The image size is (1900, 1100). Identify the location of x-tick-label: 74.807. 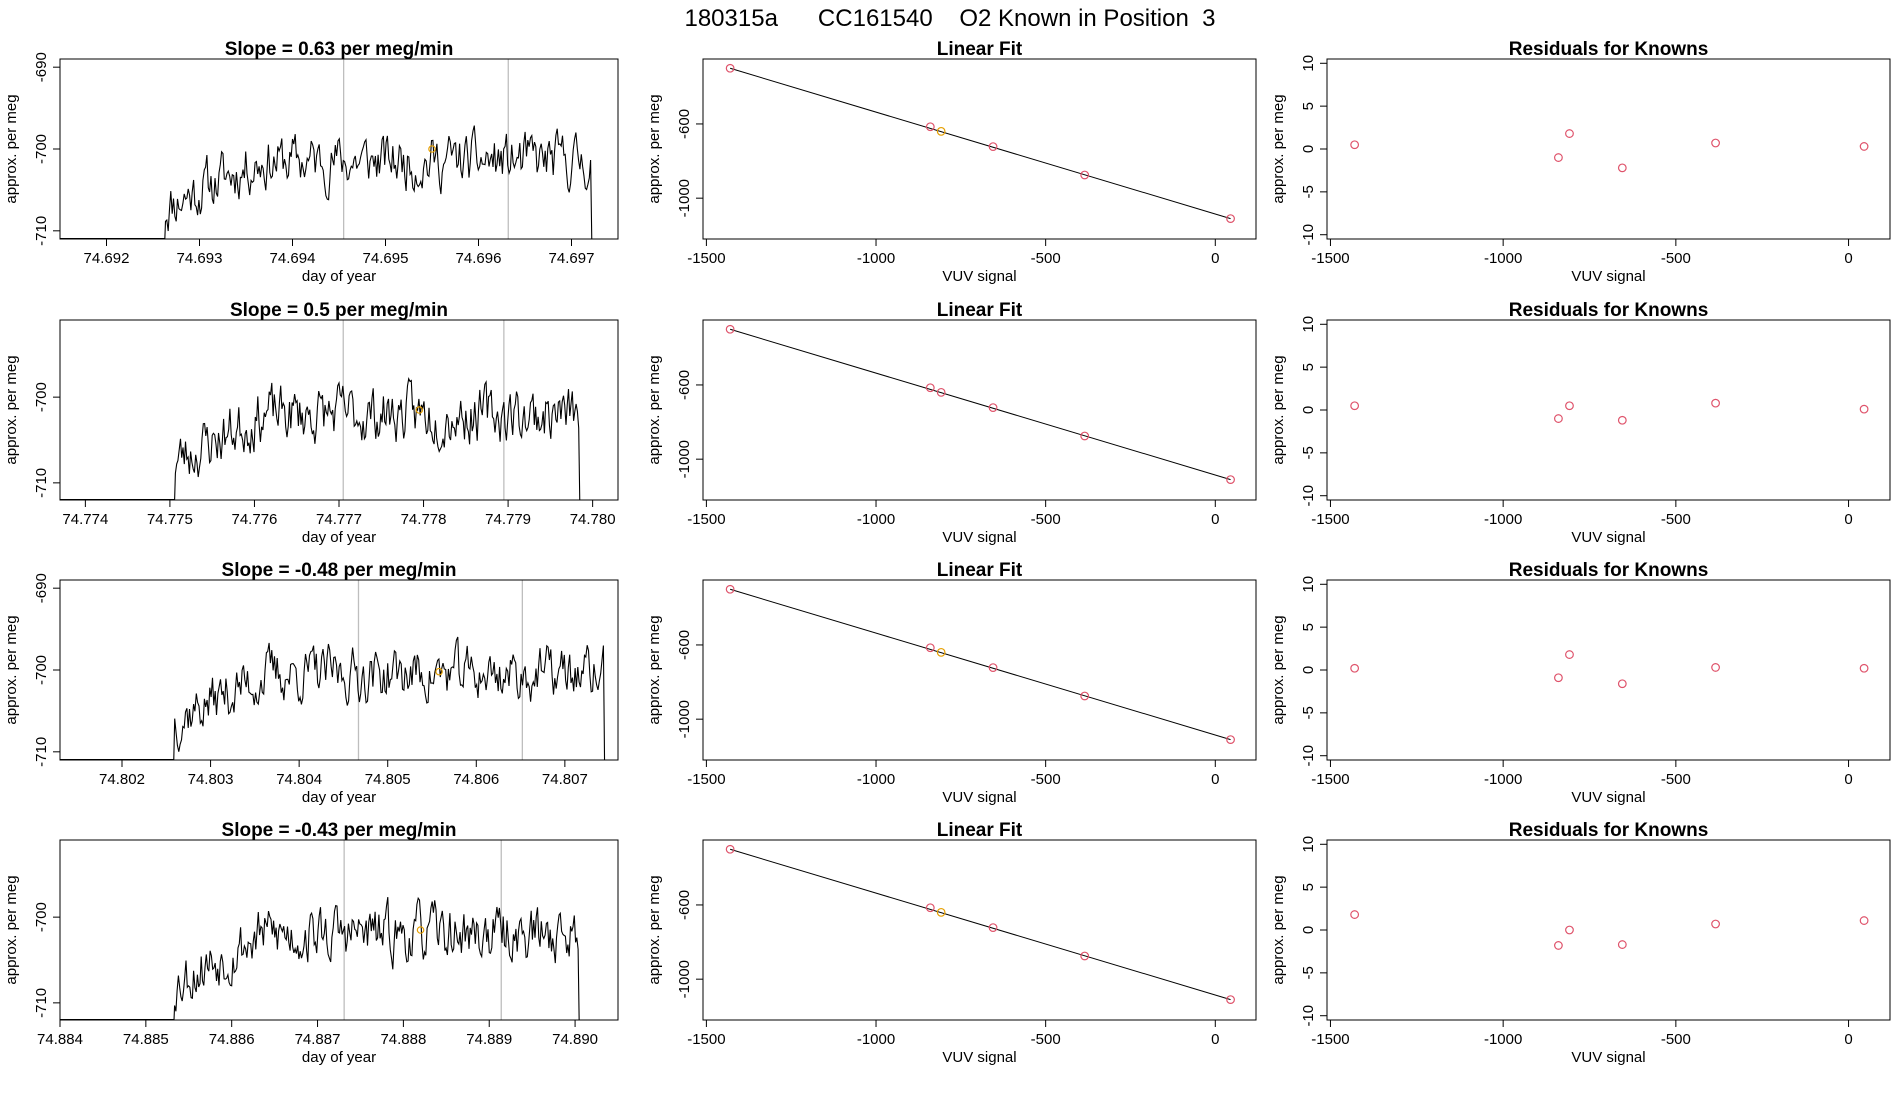
(565, 779).